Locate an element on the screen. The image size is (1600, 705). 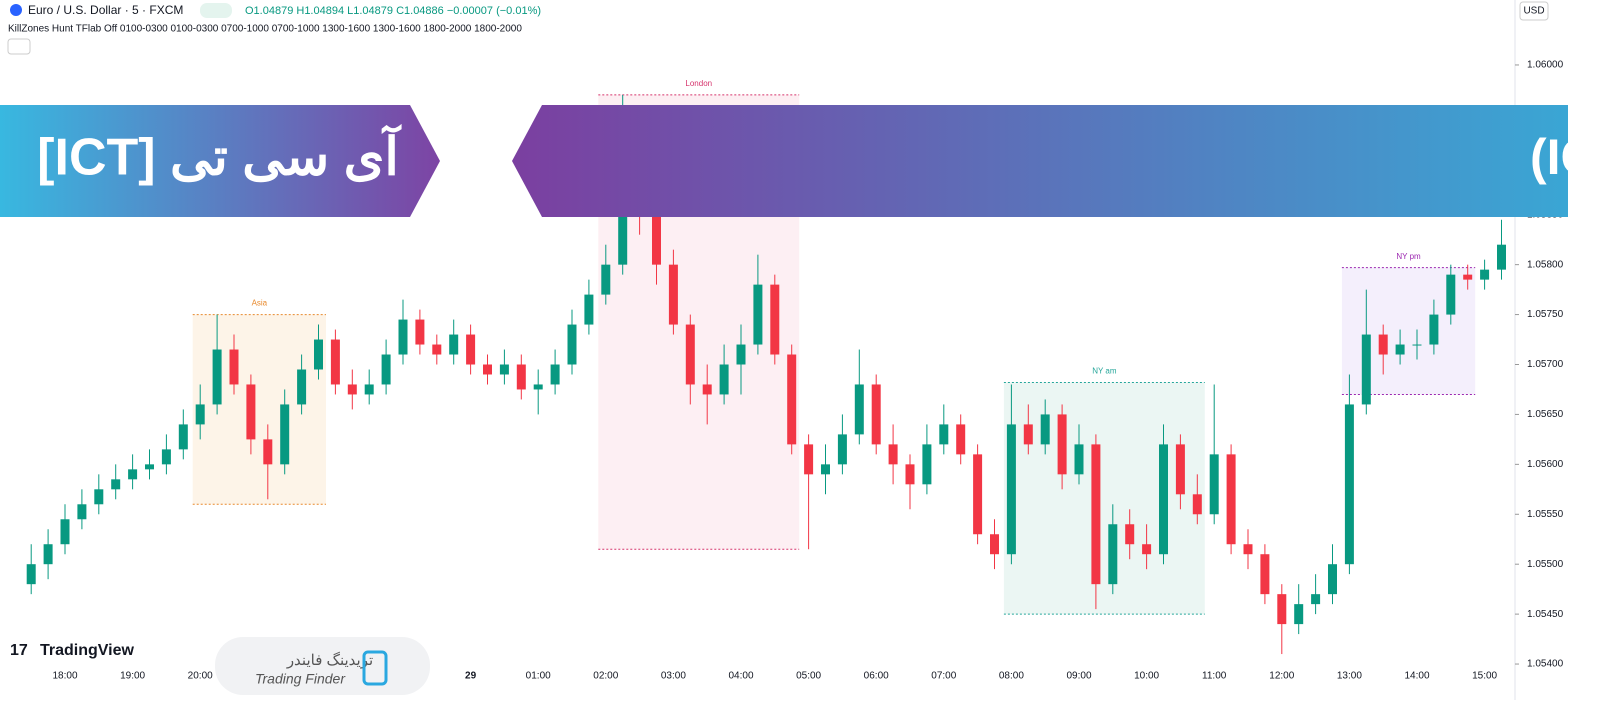
x-tick-label: 02:00 is located at coordinates (605, 676).